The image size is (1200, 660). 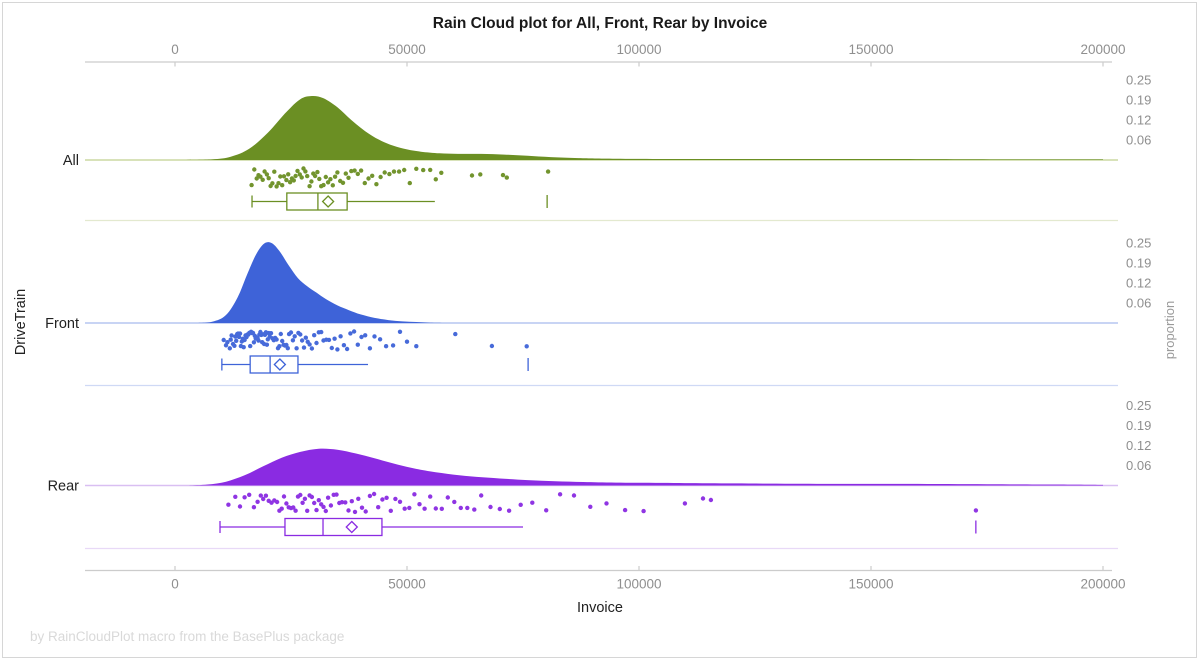 What do you see at coordinates (1169, 330) in the screenshot?
I see `y-axis-label-right: proportion` at bounding box center [1169, 330].